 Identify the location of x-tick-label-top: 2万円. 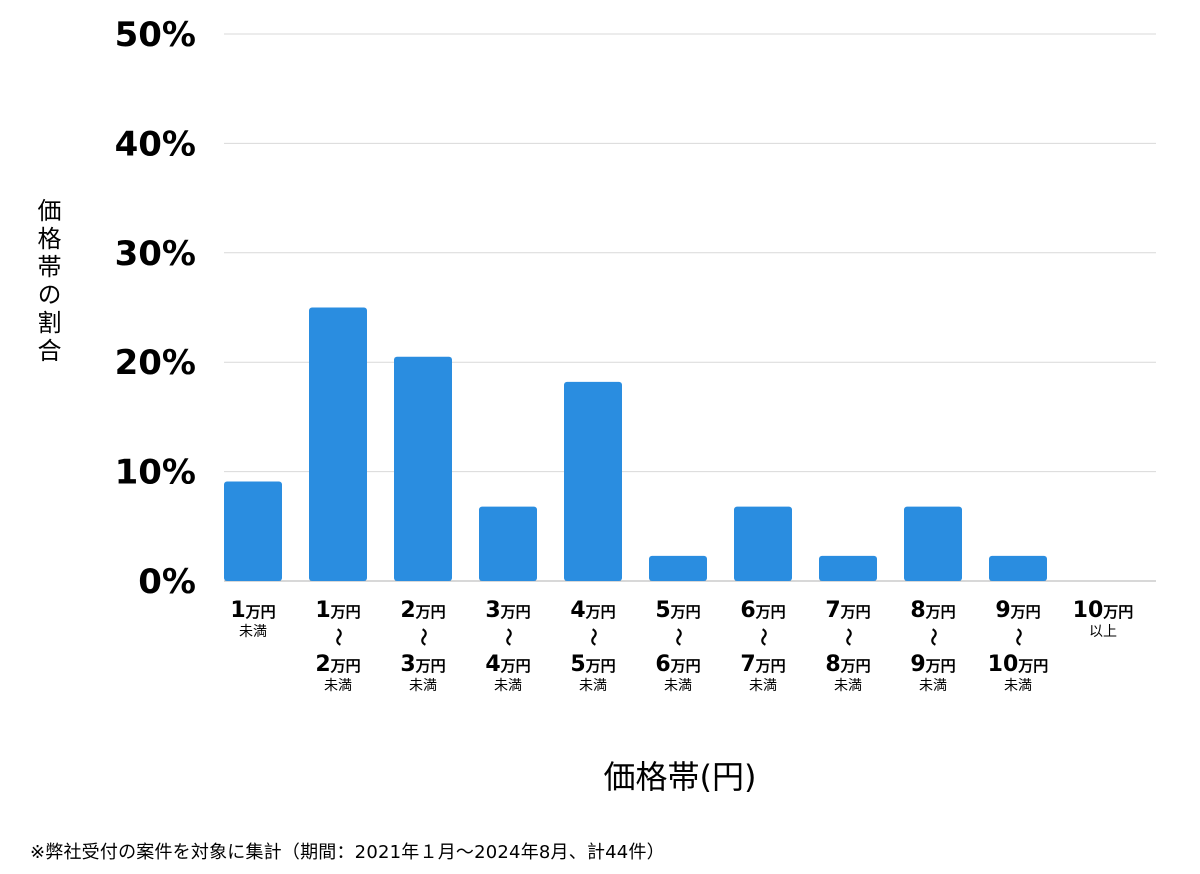
(422, 610).